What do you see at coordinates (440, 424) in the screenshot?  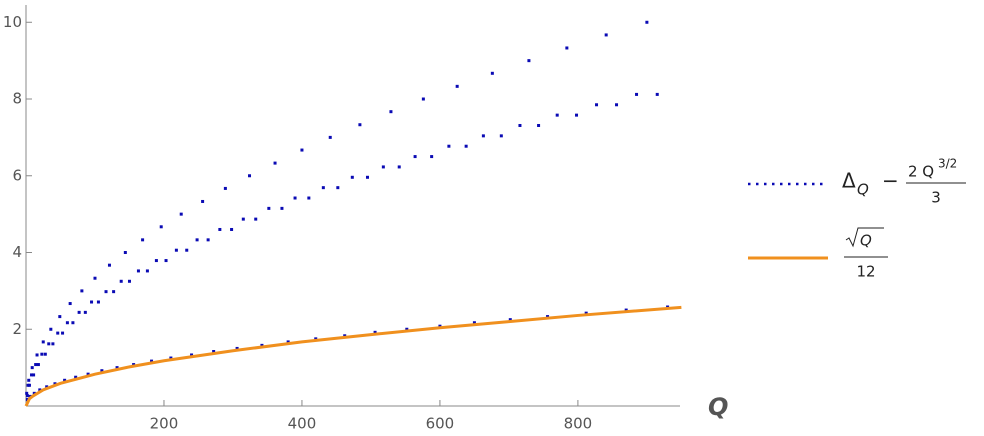 I see `x-tick-label: 600` at bounding box center [440, 424].